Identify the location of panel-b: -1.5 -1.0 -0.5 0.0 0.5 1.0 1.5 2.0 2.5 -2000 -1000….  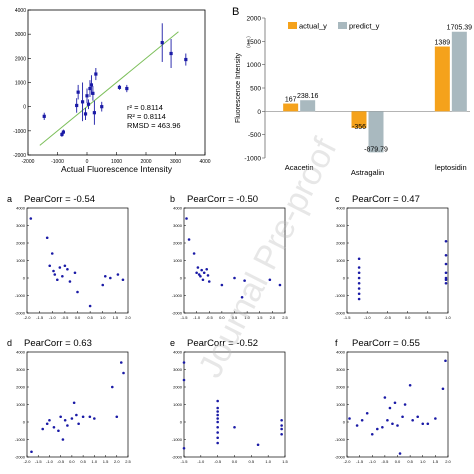
(229, 257).